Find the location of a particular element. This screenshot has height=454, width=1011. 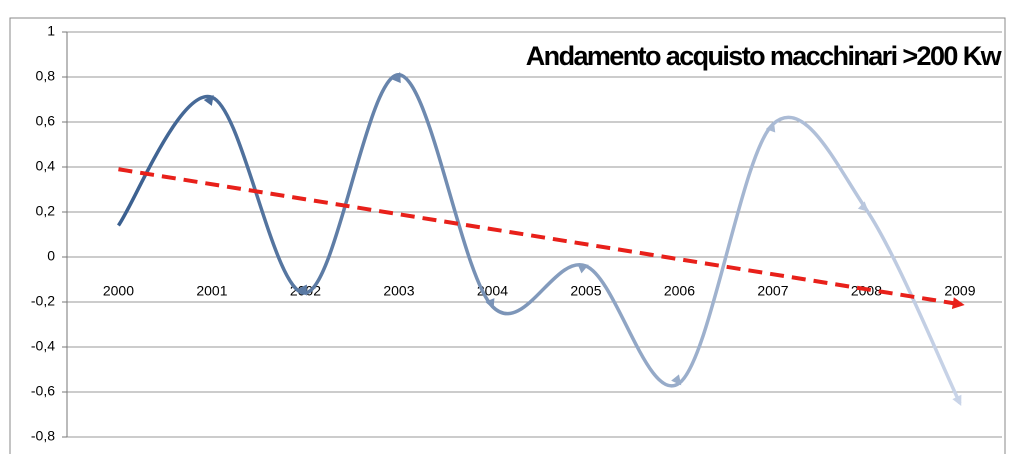

x-tick-label: 2003 is located at coordinates (398, 291).